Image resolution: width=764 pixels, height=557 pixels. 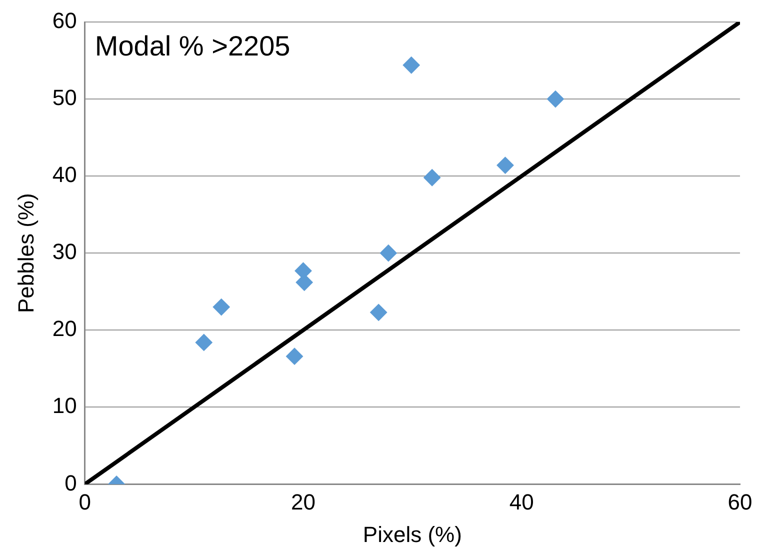 What do you see at coordinates (64, 329) in the screenshot?
I see `y-tick-label: 20` at bounding box center [64, 329].